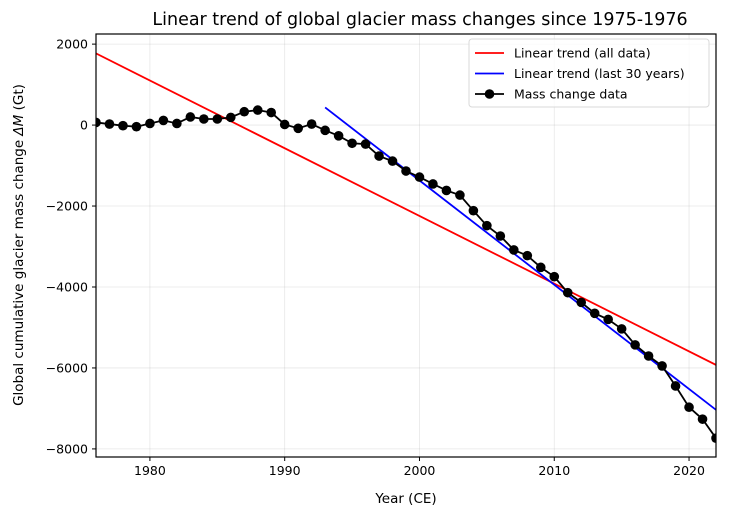 The height and width of the screenshot is (516, 734). I want to click on x-tick-label: 1990, so click(285, 470).